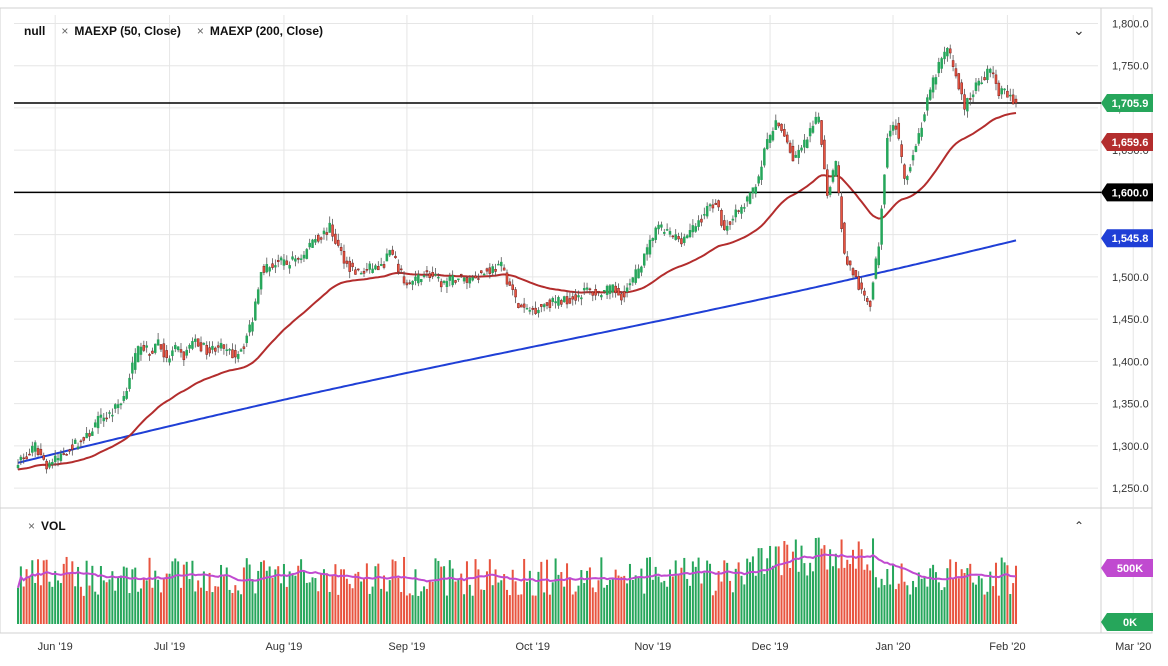  What do you see at coordinates (200, 31) in the screenshot?
I see `remove-ma200-icon: ×` at bounding box center [200, 31].